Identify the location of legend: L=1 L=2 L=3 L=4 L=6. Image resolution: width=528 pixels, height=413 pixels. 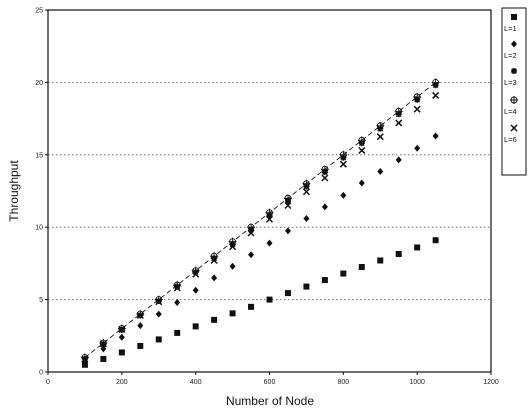
(514, 91).